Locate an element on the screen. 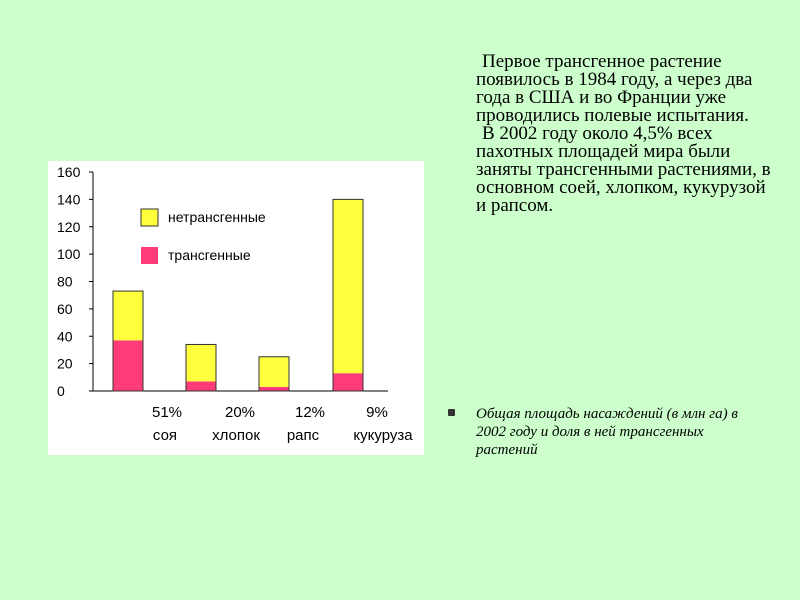 The width and height of the screenshot is (800, 600). x-labels: 51% соя 20% хлопок 12% рапс 9% кукуруза is located at coordinates (282, 424).